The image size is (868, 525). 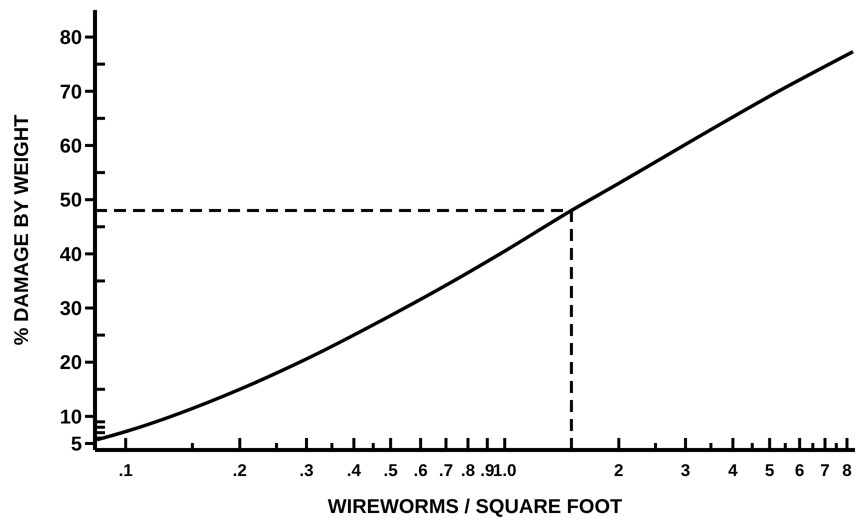 What do you see at coordinates (306, 470) in the screenshot?
I see `x-tick-label: .3` at bounding box center [306, 470].